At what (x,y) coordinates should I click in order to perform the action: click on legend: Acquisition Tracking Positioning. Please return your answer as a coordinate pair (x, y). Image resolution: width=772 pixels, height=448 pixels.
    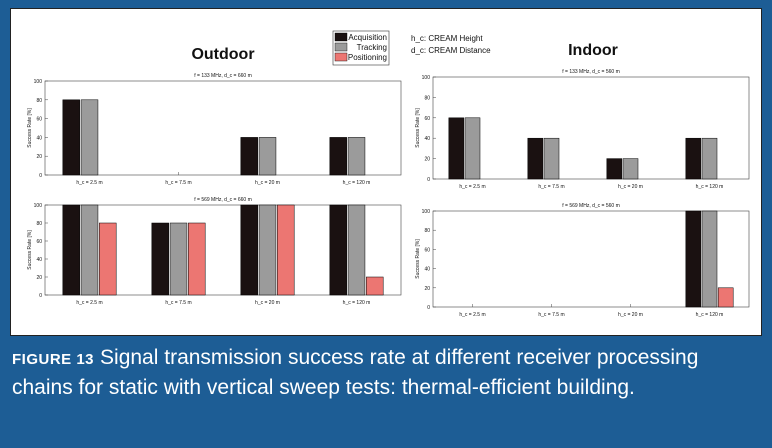
    Looking at the image, I should click on (361, 48).